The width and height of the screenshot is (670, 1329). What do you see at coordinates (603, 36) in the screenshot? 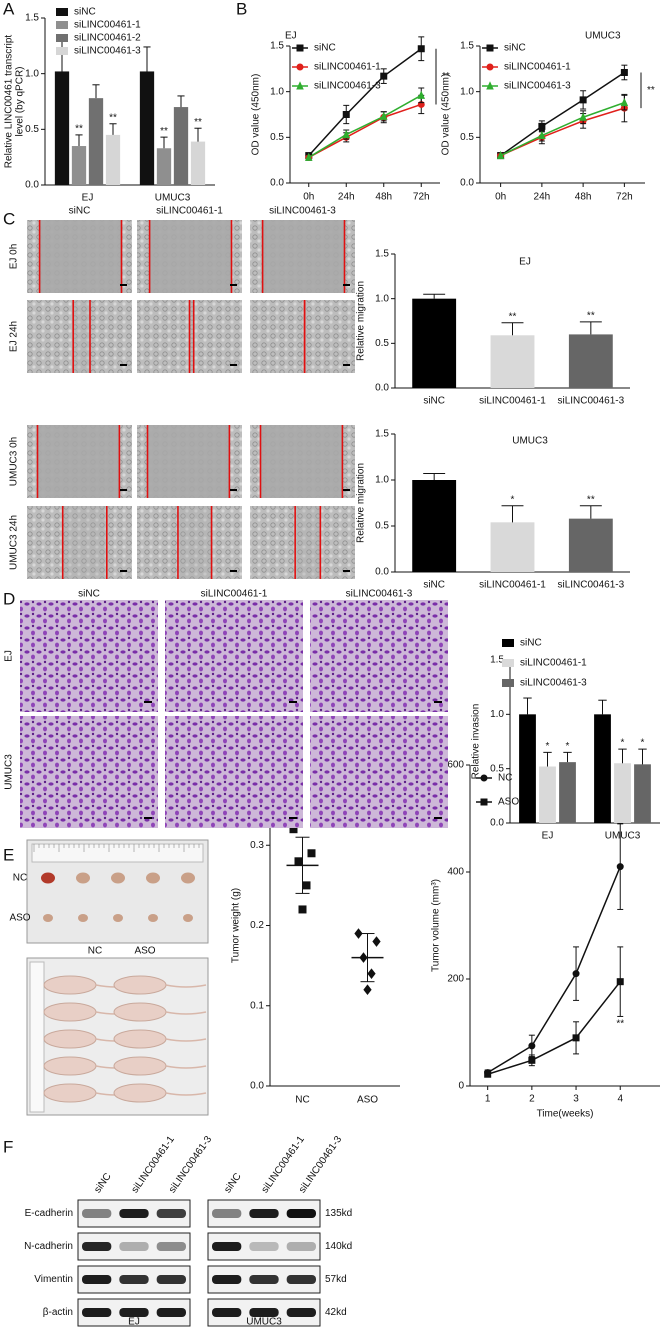
I see `chart-title: UMUC3` at bounding box center [603, 36].